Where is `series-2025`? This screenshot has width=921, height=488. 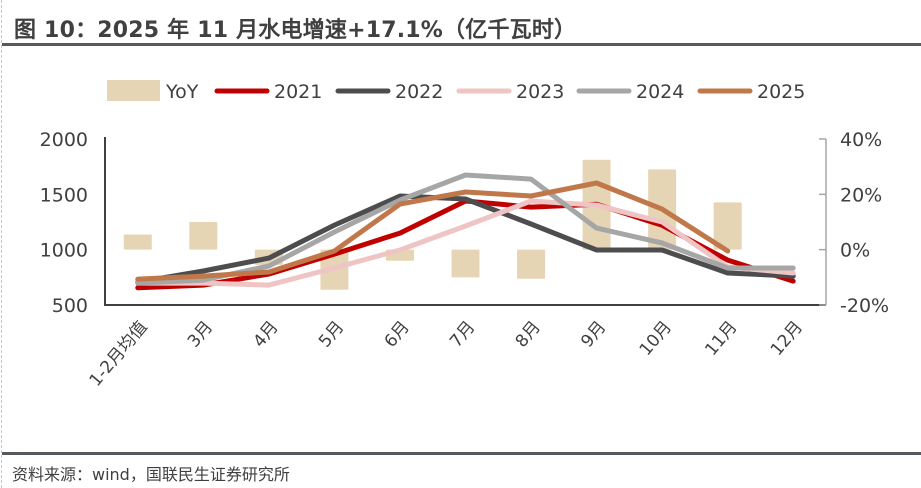
series-2025 is located at coordinates (433, 231).